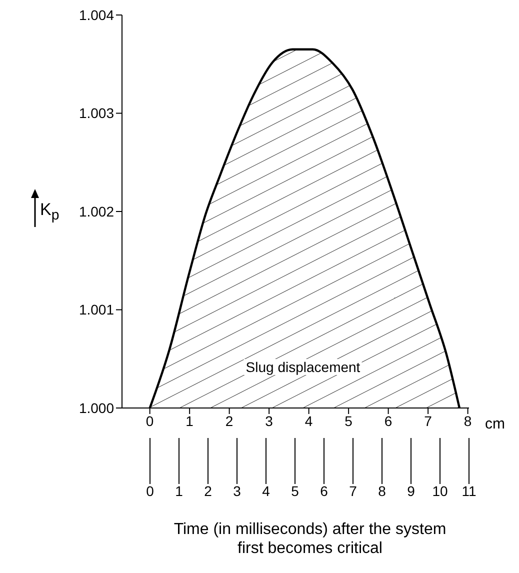  Describe the element at coordinates (382, 490) in the screenshot. I see `x2-tick-label: 8` at that location.